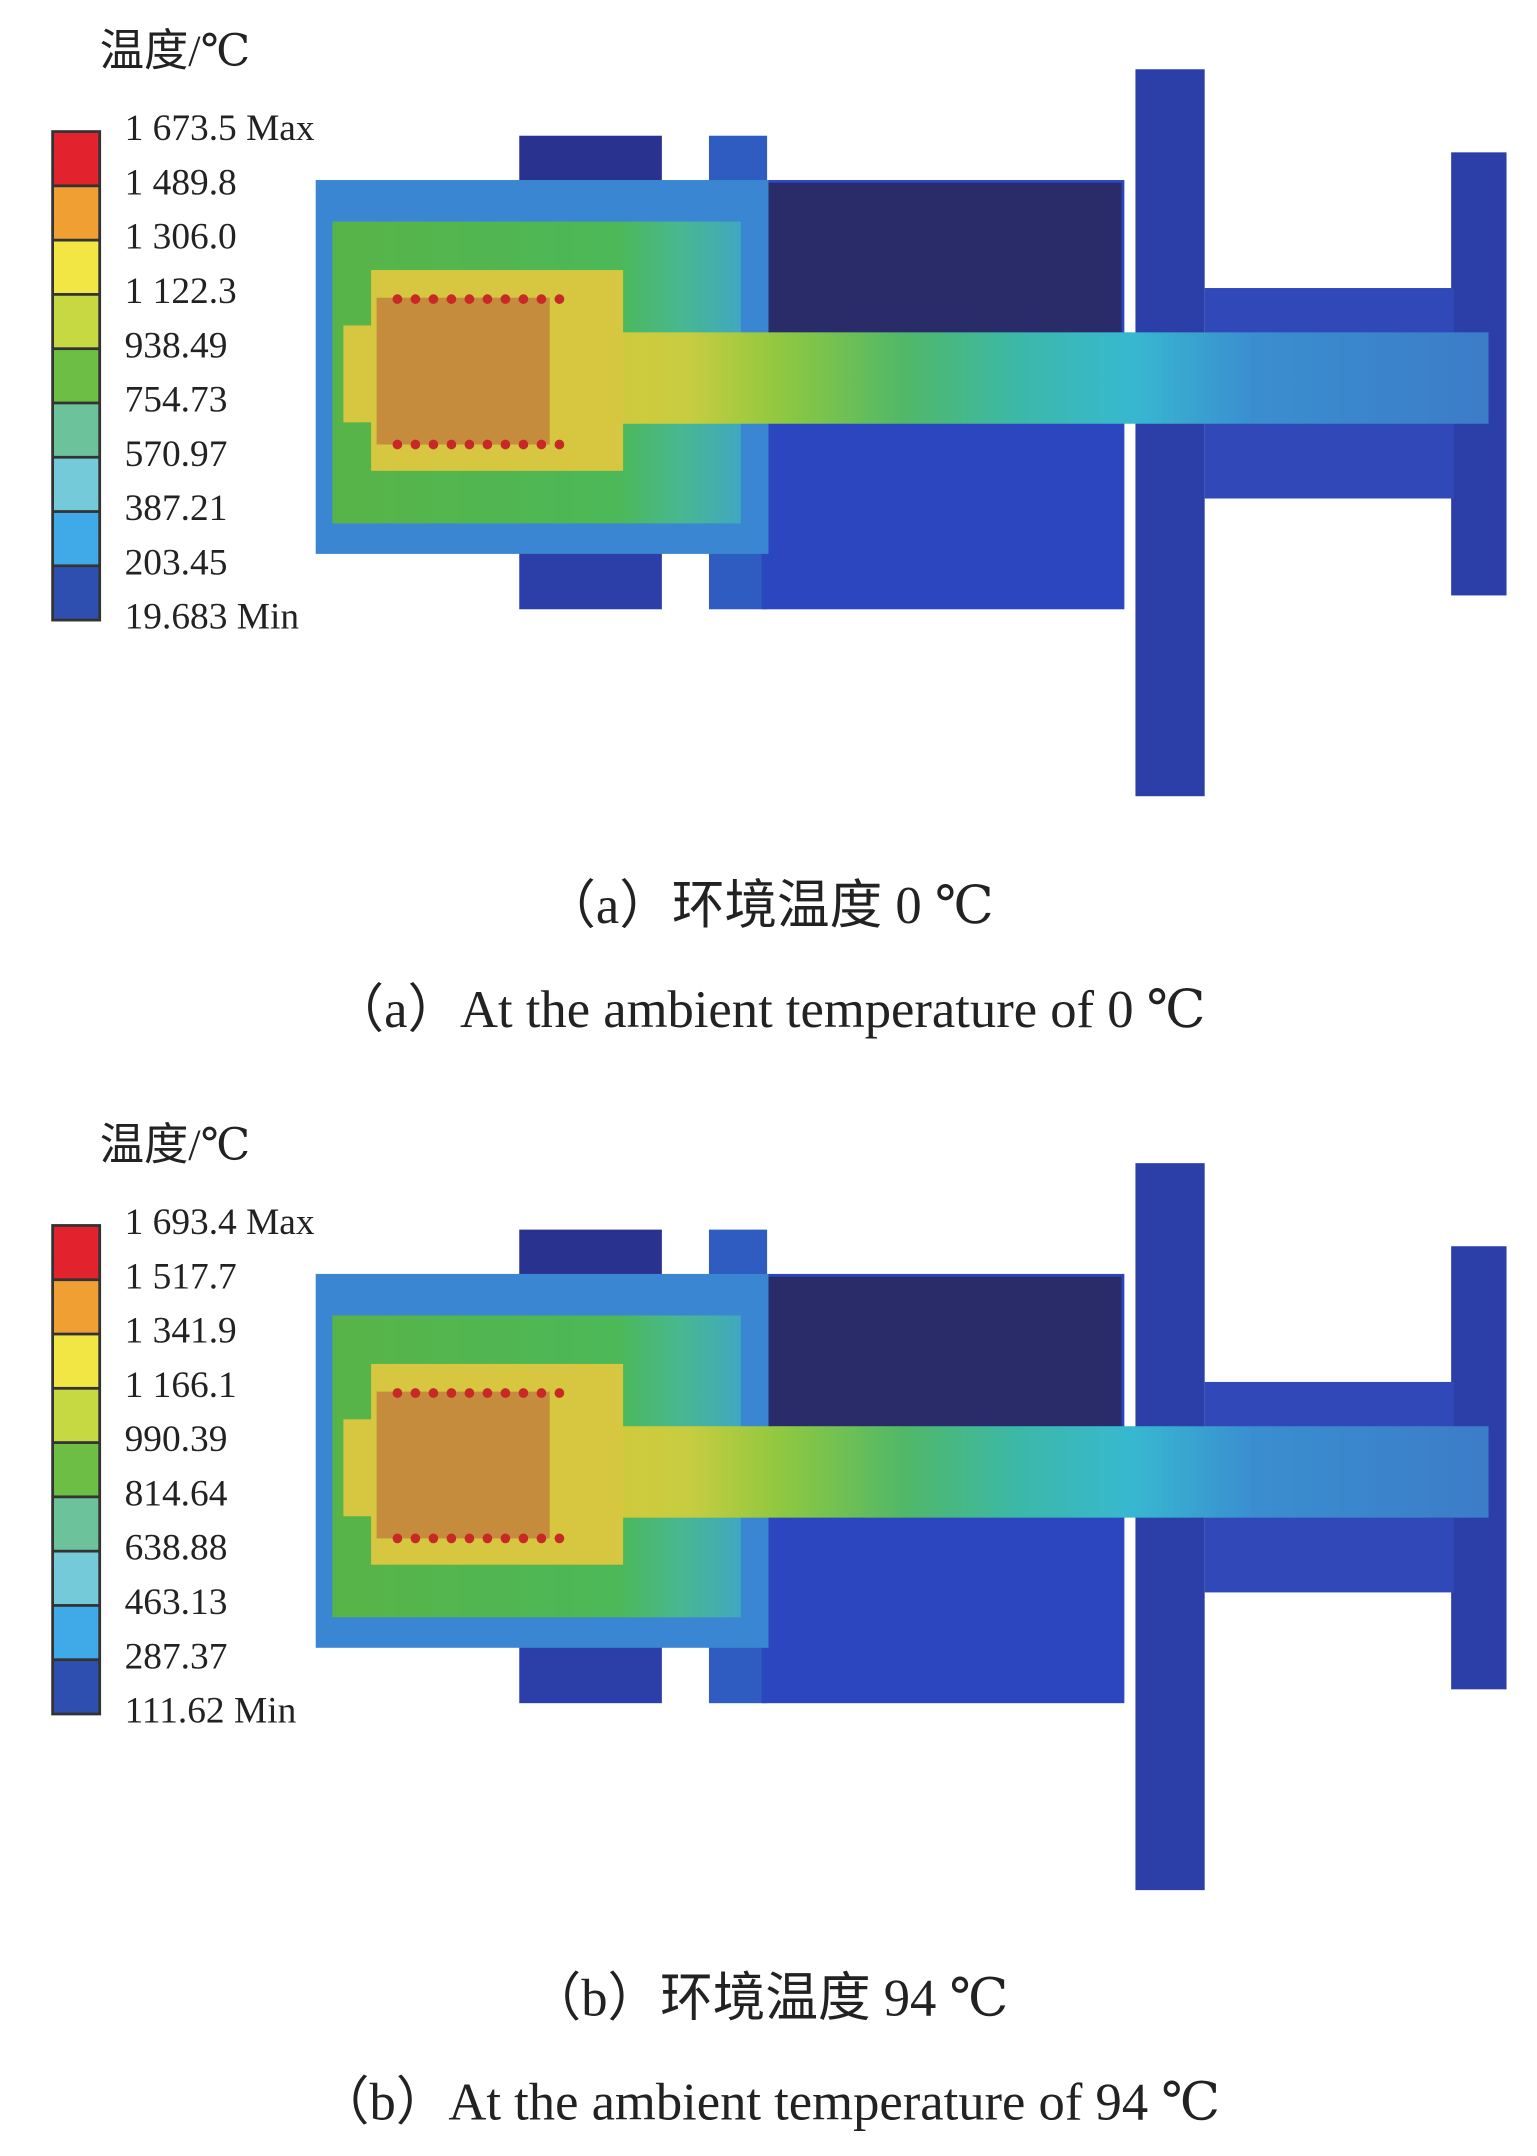 The image size is (1537, 2156). Describe the element at coordinates (176, 1439) in the screenshot. I see `legend-label: 990.39` at that location.